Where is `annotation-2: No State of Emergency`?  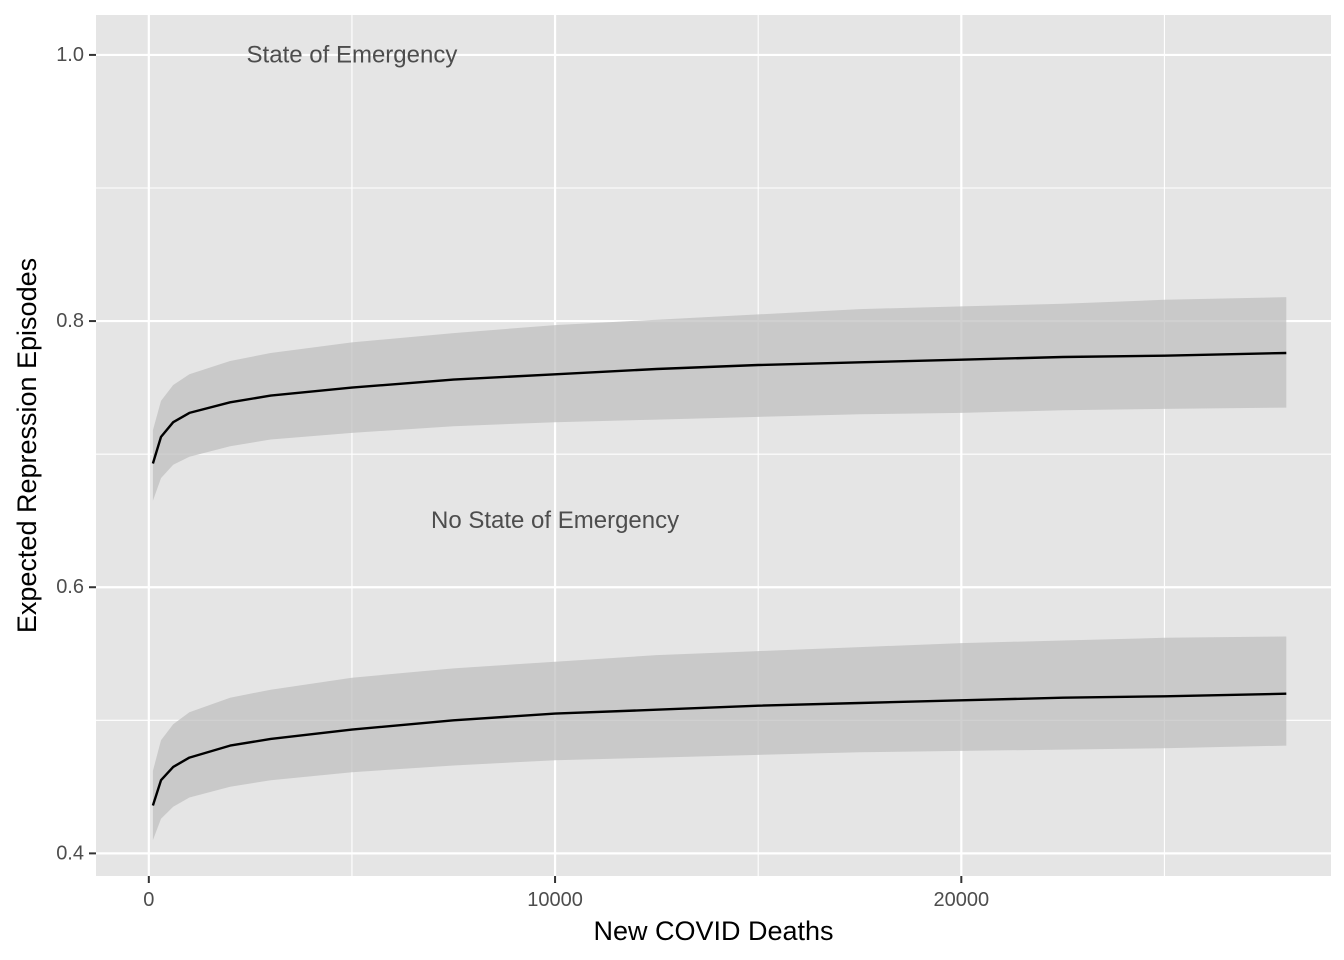 annotation-2: No State of Emergency is located at coordinates (555, 520).